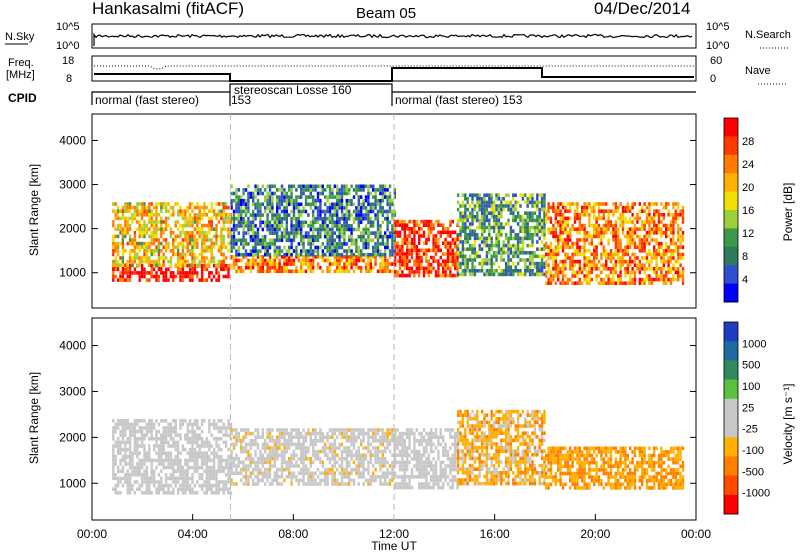 The width and height of the screenshot is (800, 559). What do you see at coordinates (753, 472) in the screenshot?
I see `vel-colorbar-tick-6: -500` at bounding box center [753, 472].